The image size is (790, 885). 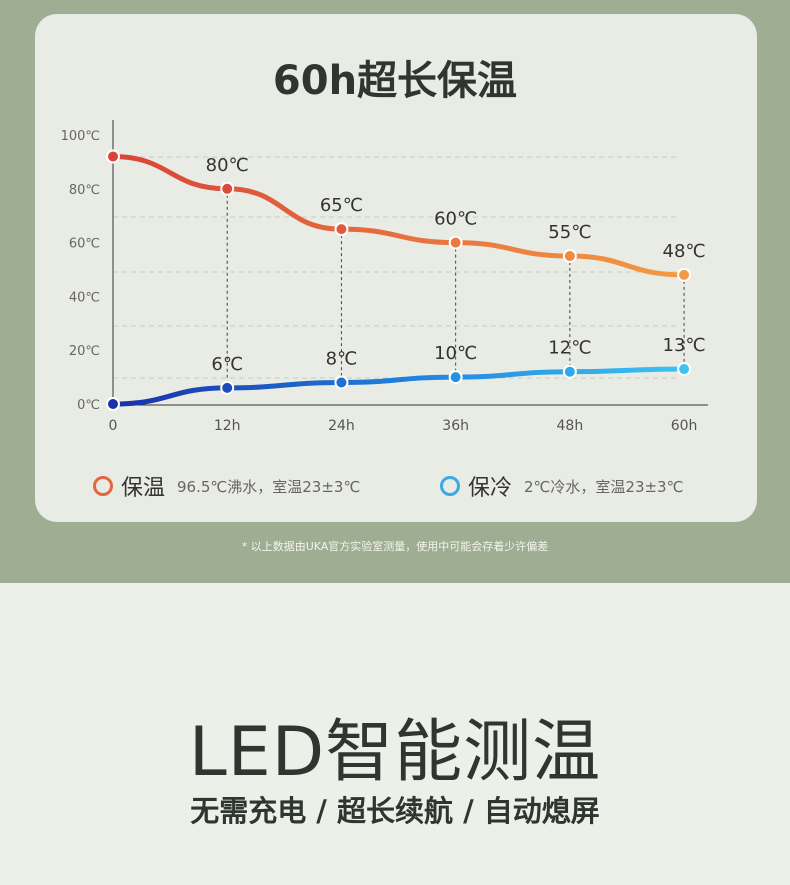 I want to click on hot-series-line, so click(x=398, y=216).